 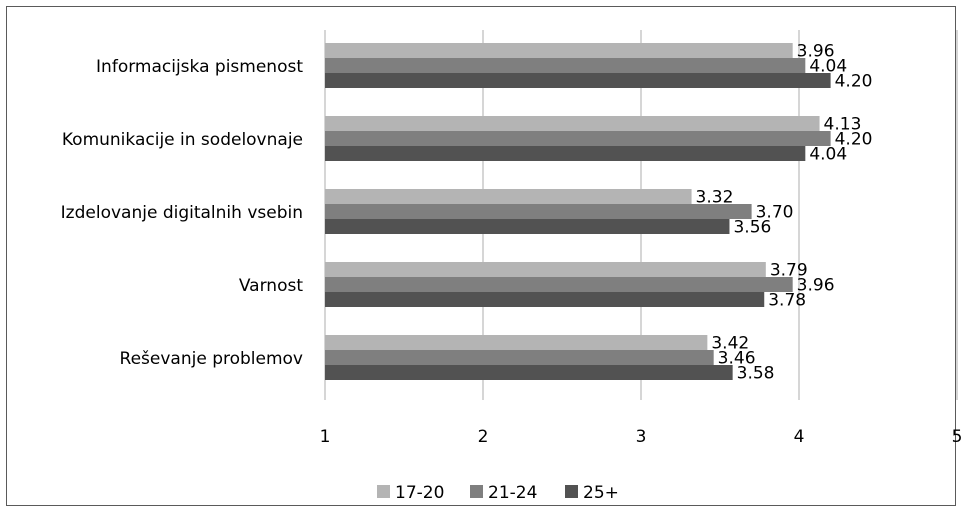 What do you see at coordinates (565, 153) in the screenshot?
I see `bar-25+-1` at bounding box center [565, 153].